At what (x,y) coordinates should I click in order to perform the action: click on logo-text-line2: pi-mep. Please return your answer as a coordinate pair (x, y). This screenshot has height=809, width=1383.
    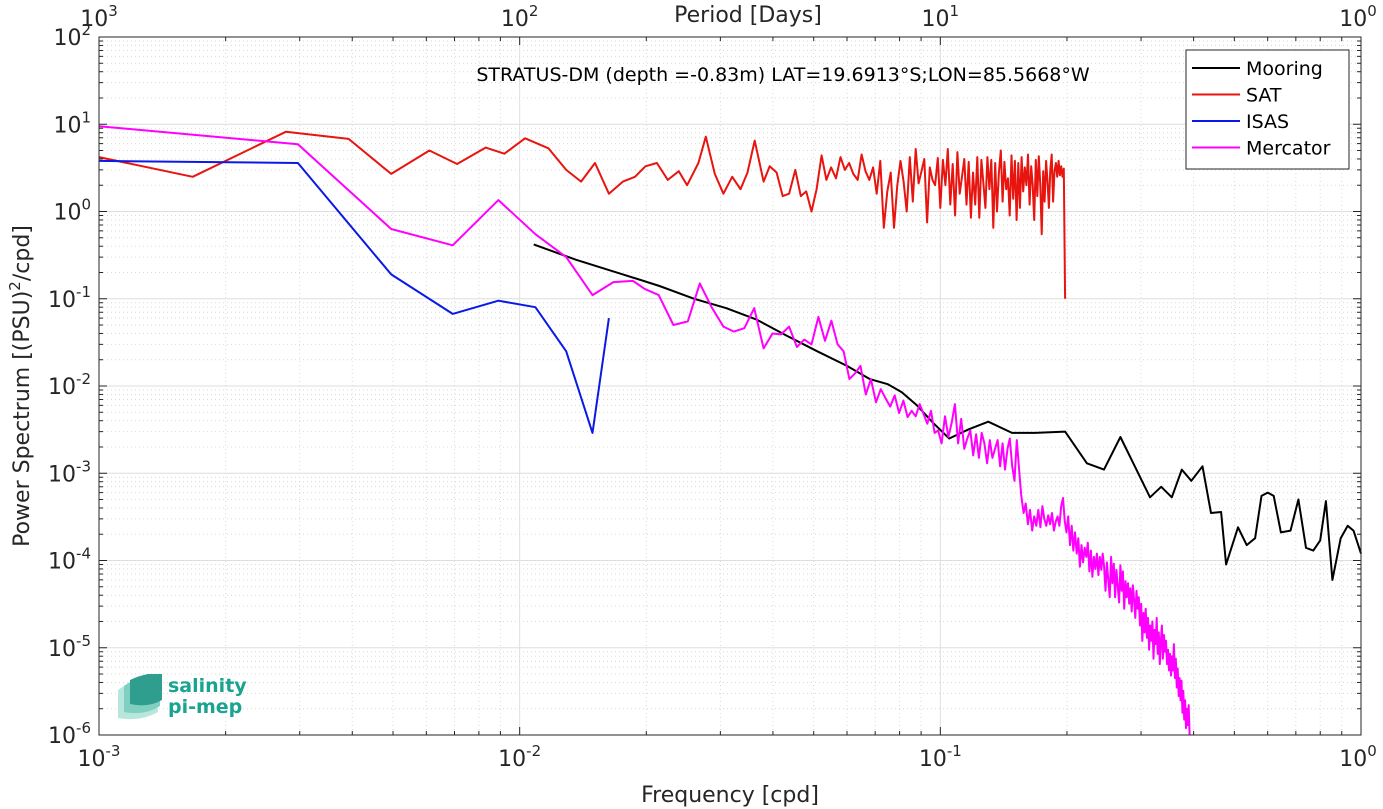
    Looking at the image, I should click on (205, 707).